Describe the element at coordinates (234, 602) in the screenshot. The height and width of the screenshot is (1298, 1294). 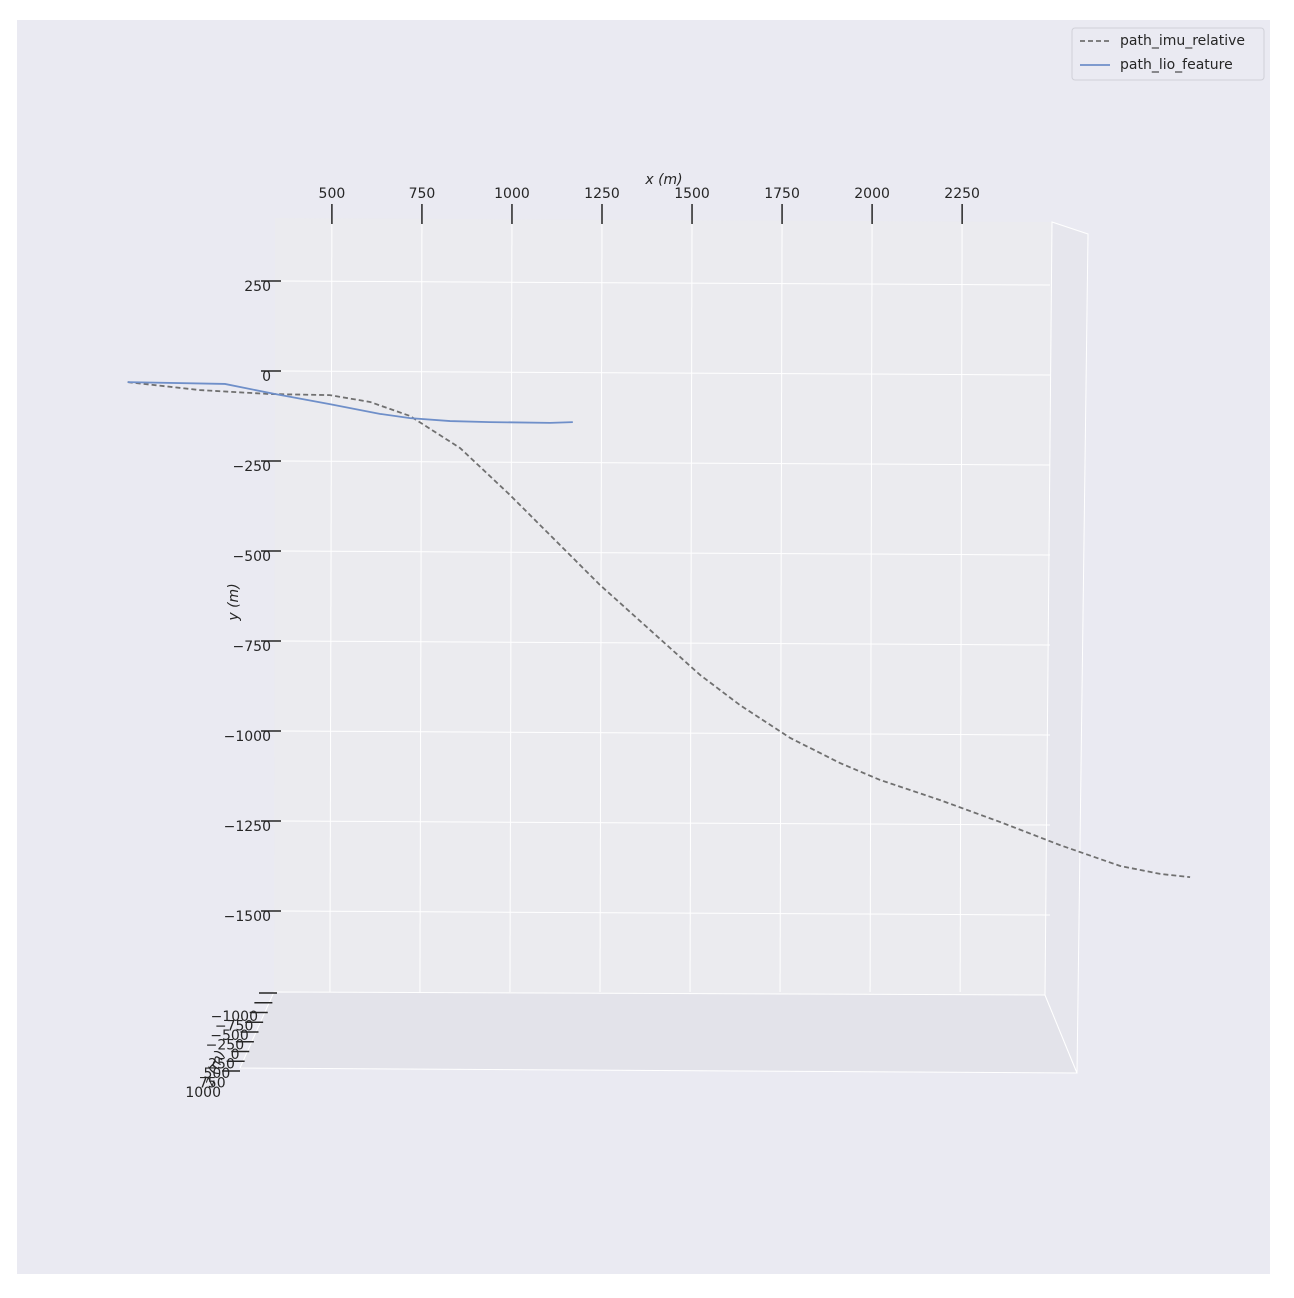
I see `y-axis-label: y (m)` at that location.